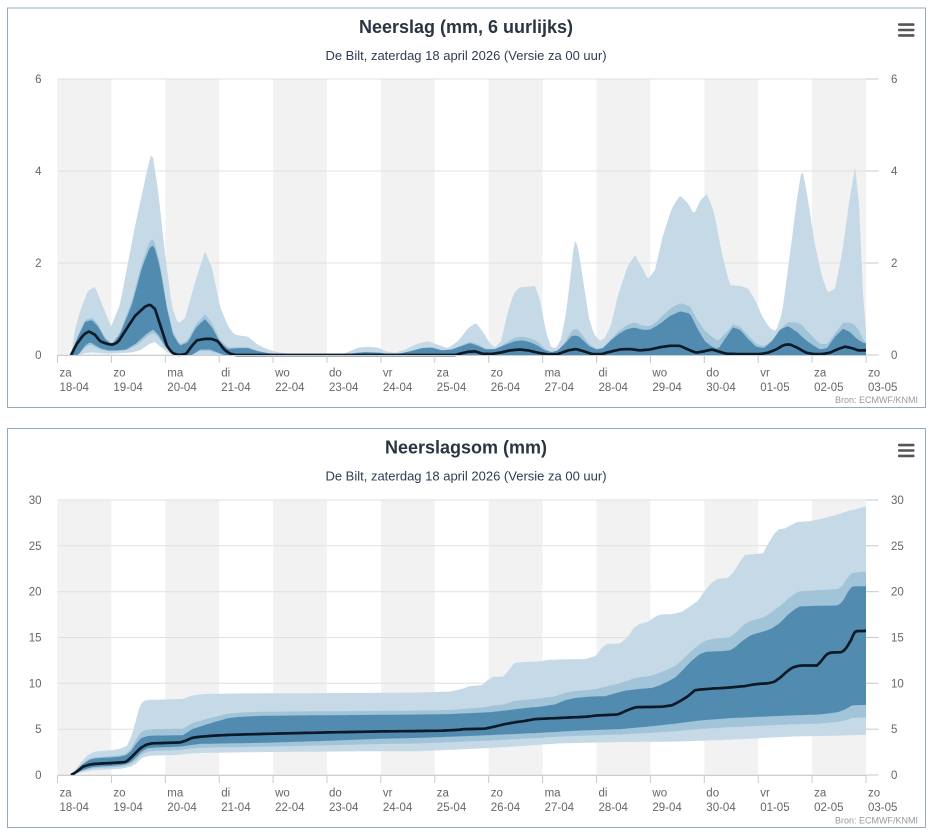 This screenshot has width=934, height=837. I want to click on svg-text: Neerslag (mm, 6 uurlijks), so click(466, 27).